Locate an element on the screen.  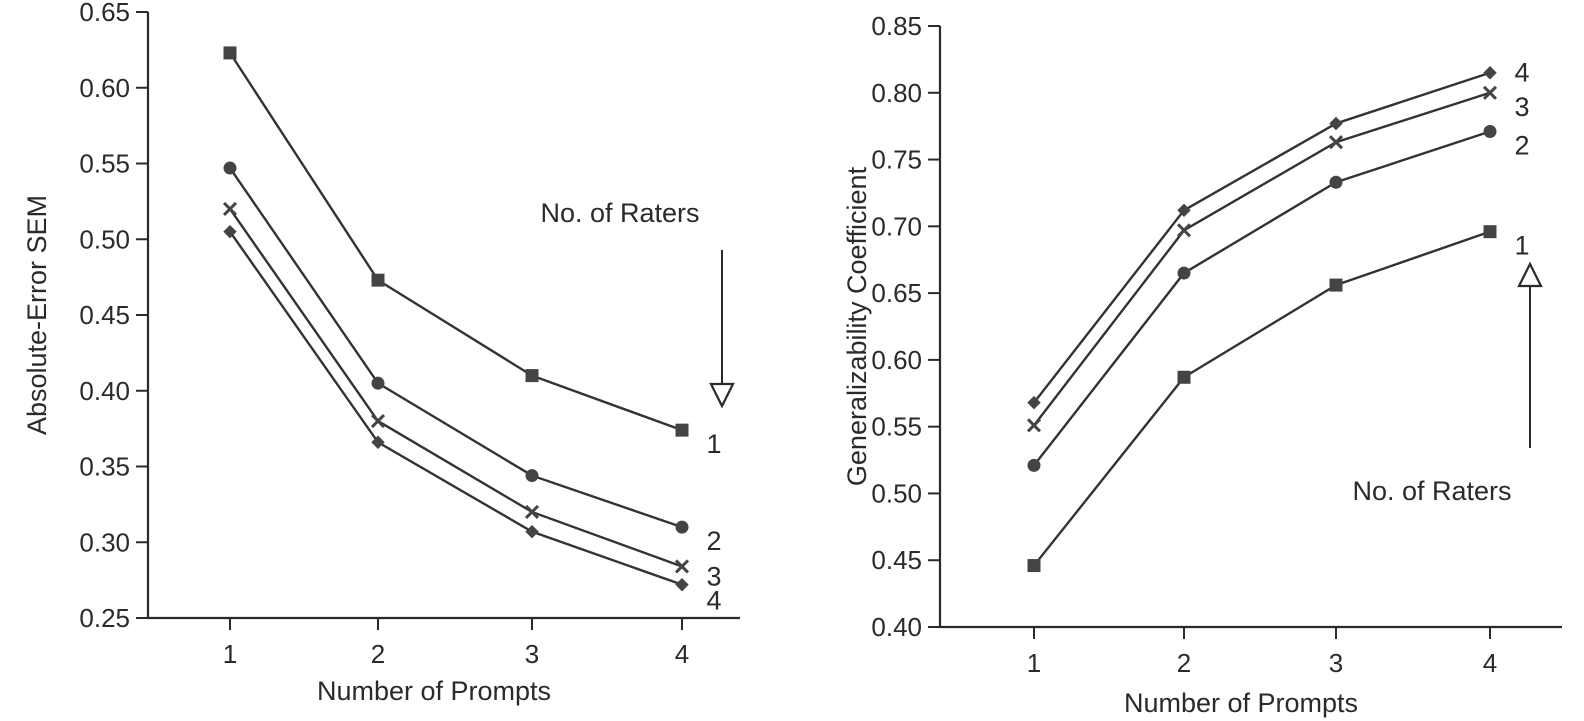
y-axis-title: Generalizability Coefficient is located at coordinates (857, 326).